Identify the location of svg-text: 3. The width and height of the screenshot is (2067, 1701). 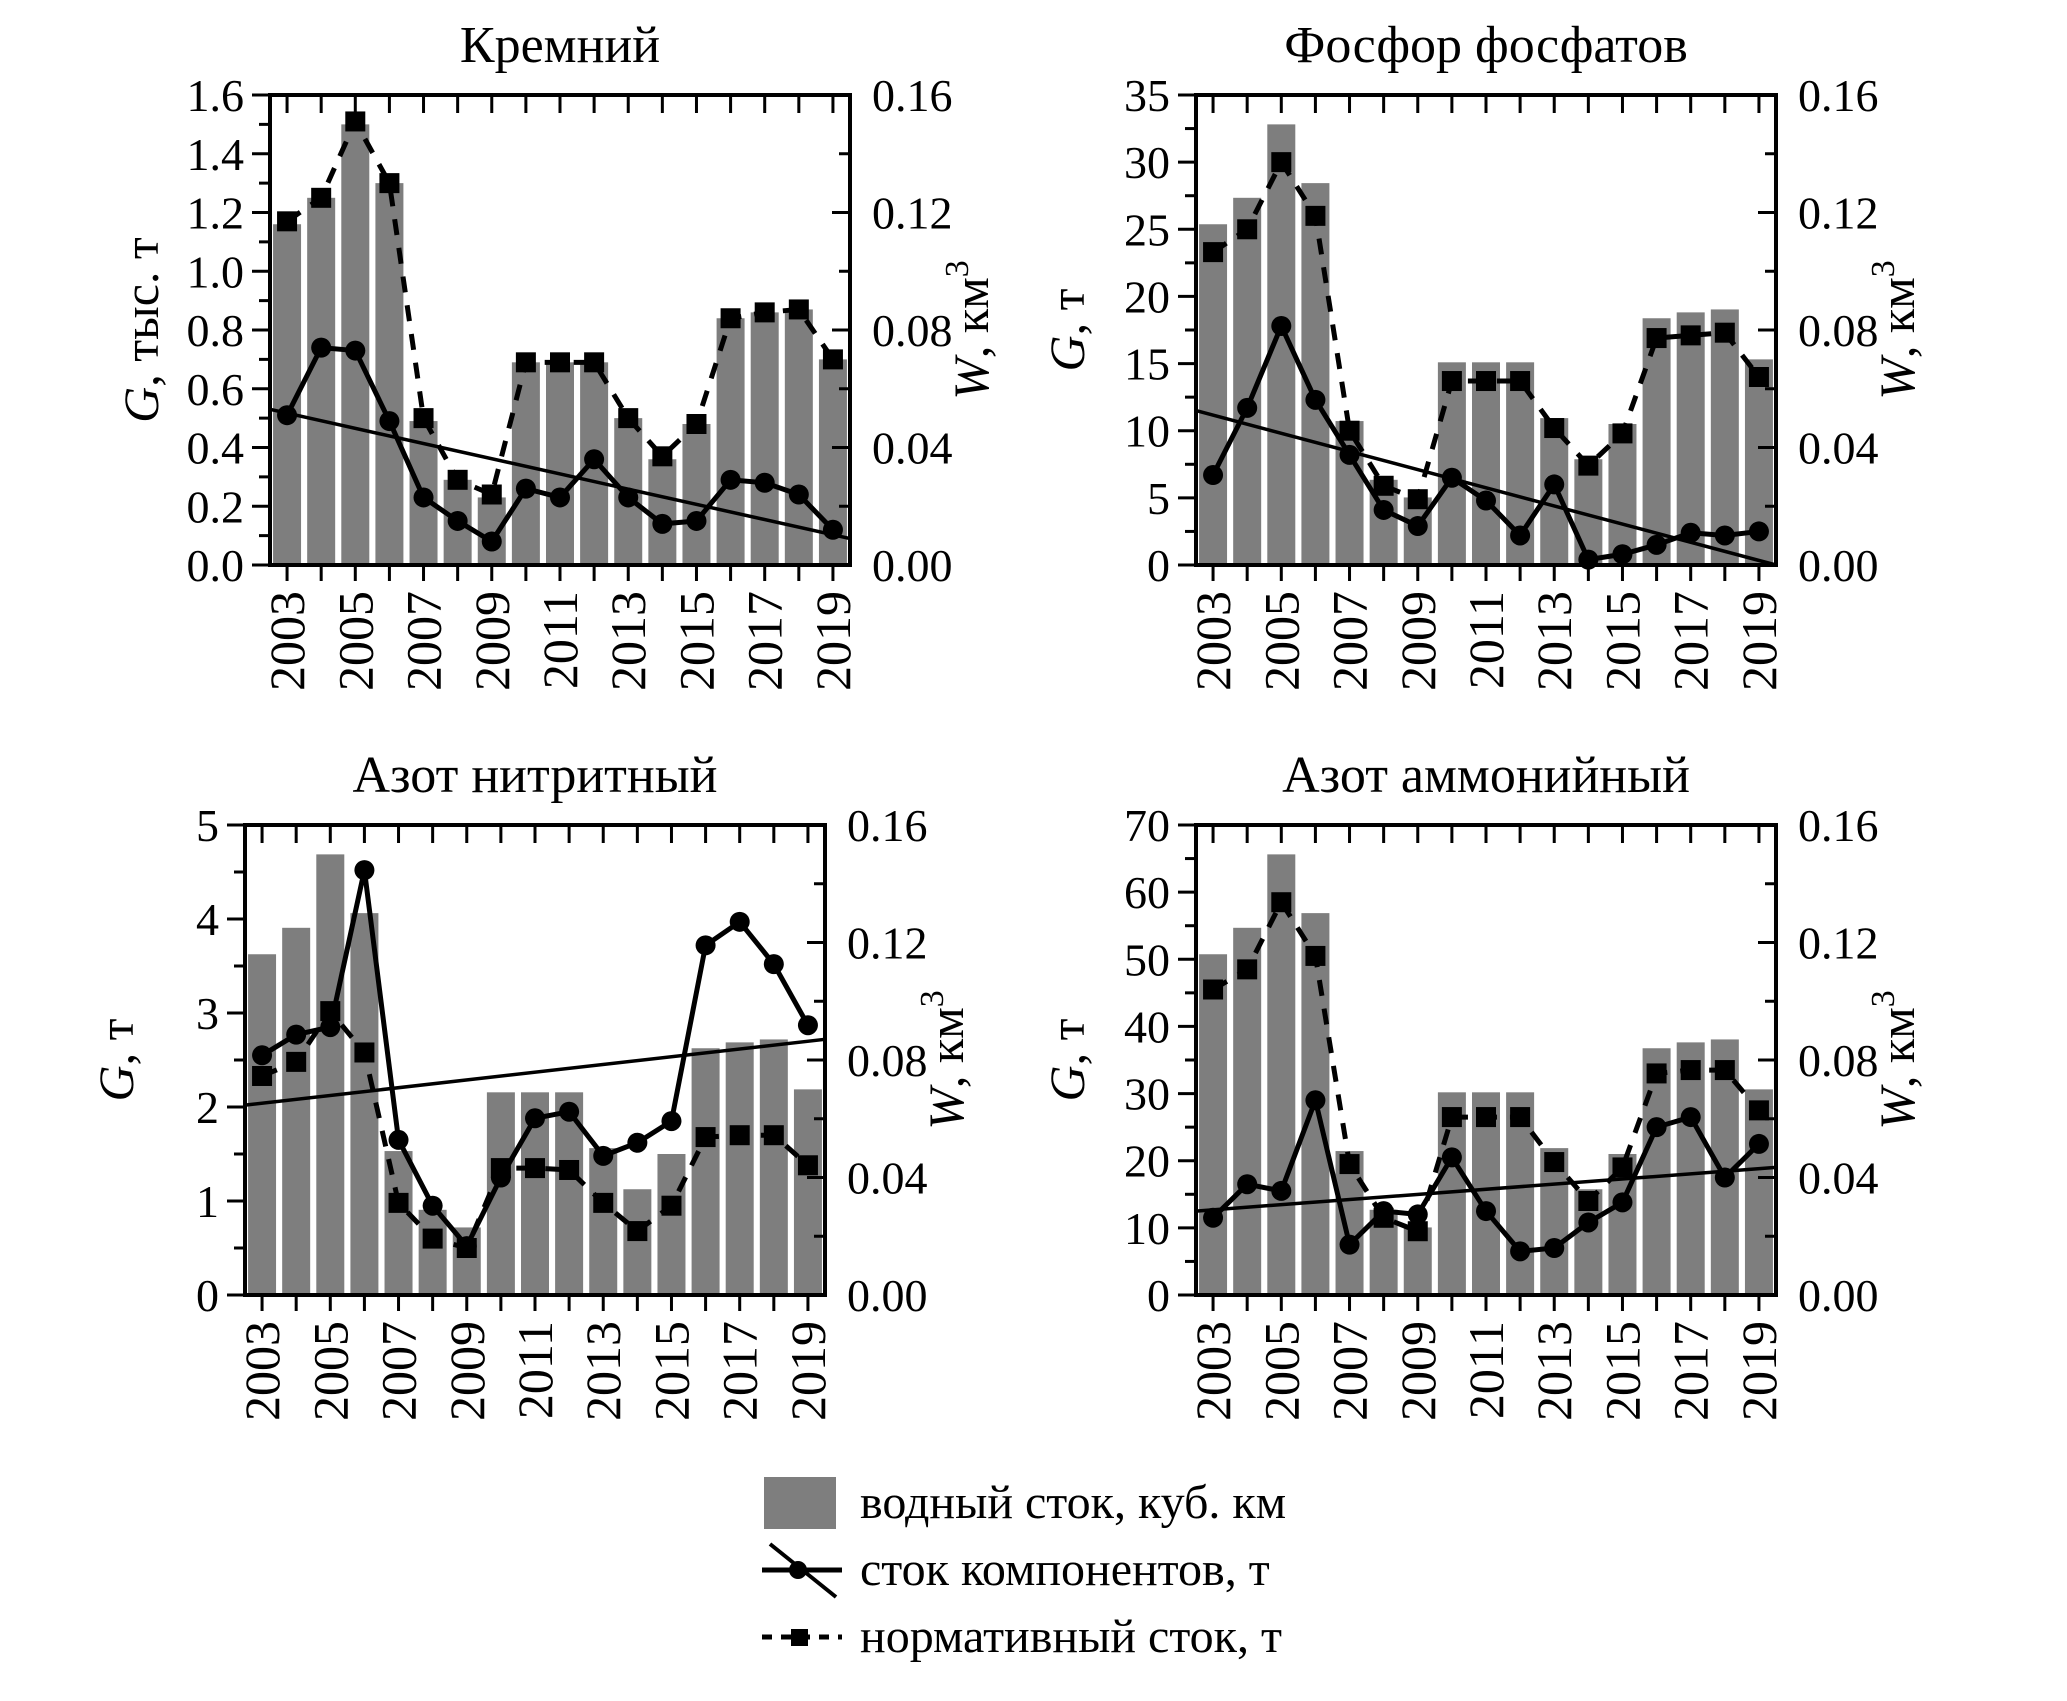
(207, 1013).